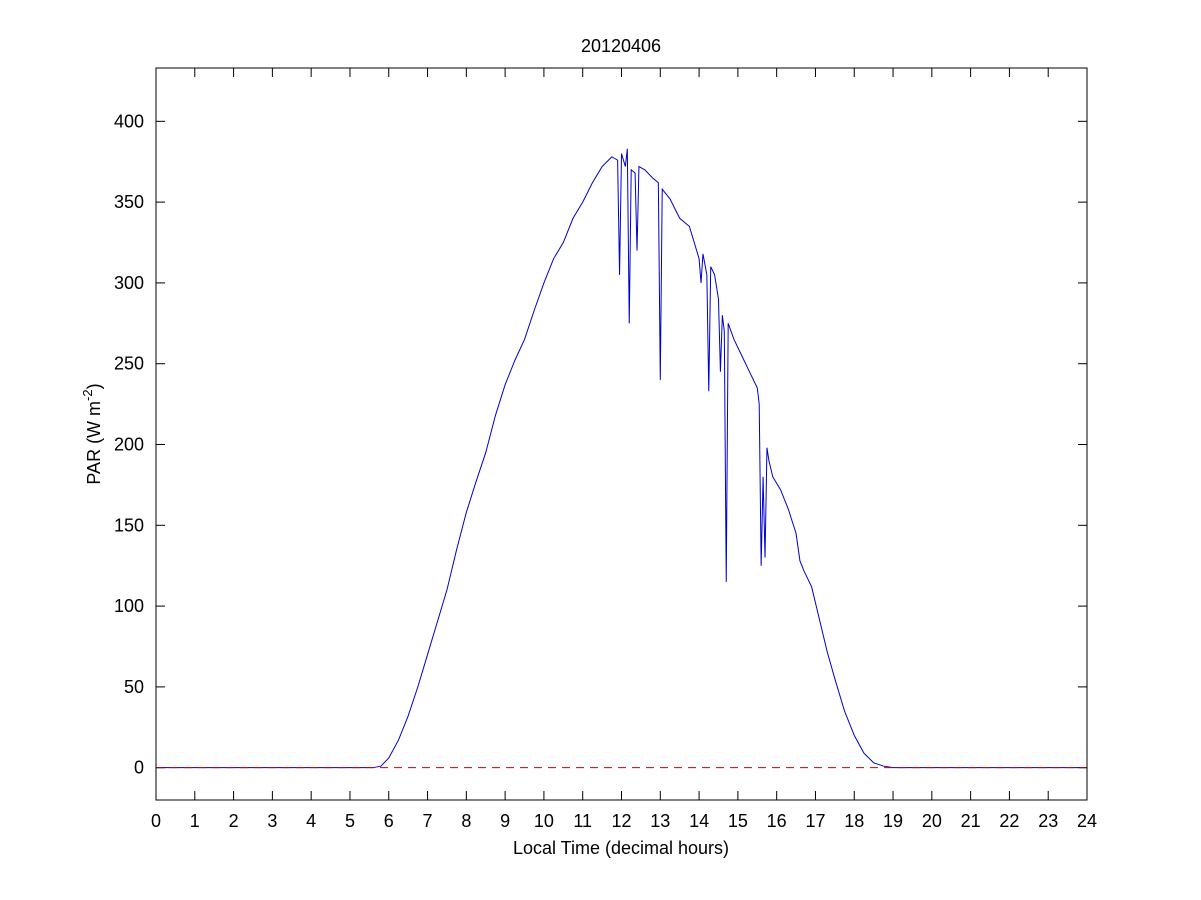 The height and width of the screenshot is (900, 1201). Describe the element at coordinates (311, 821) in the screenshot. I see `x-tick-label: 4` at that location.